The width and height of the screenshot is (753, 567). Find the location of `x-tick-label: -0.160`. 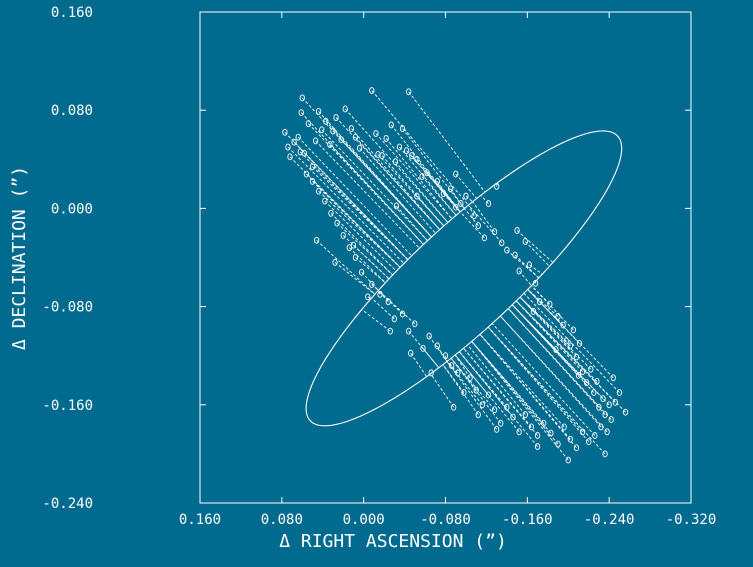

x-tick-label: -0.160 is located at coordinates (527, 520).